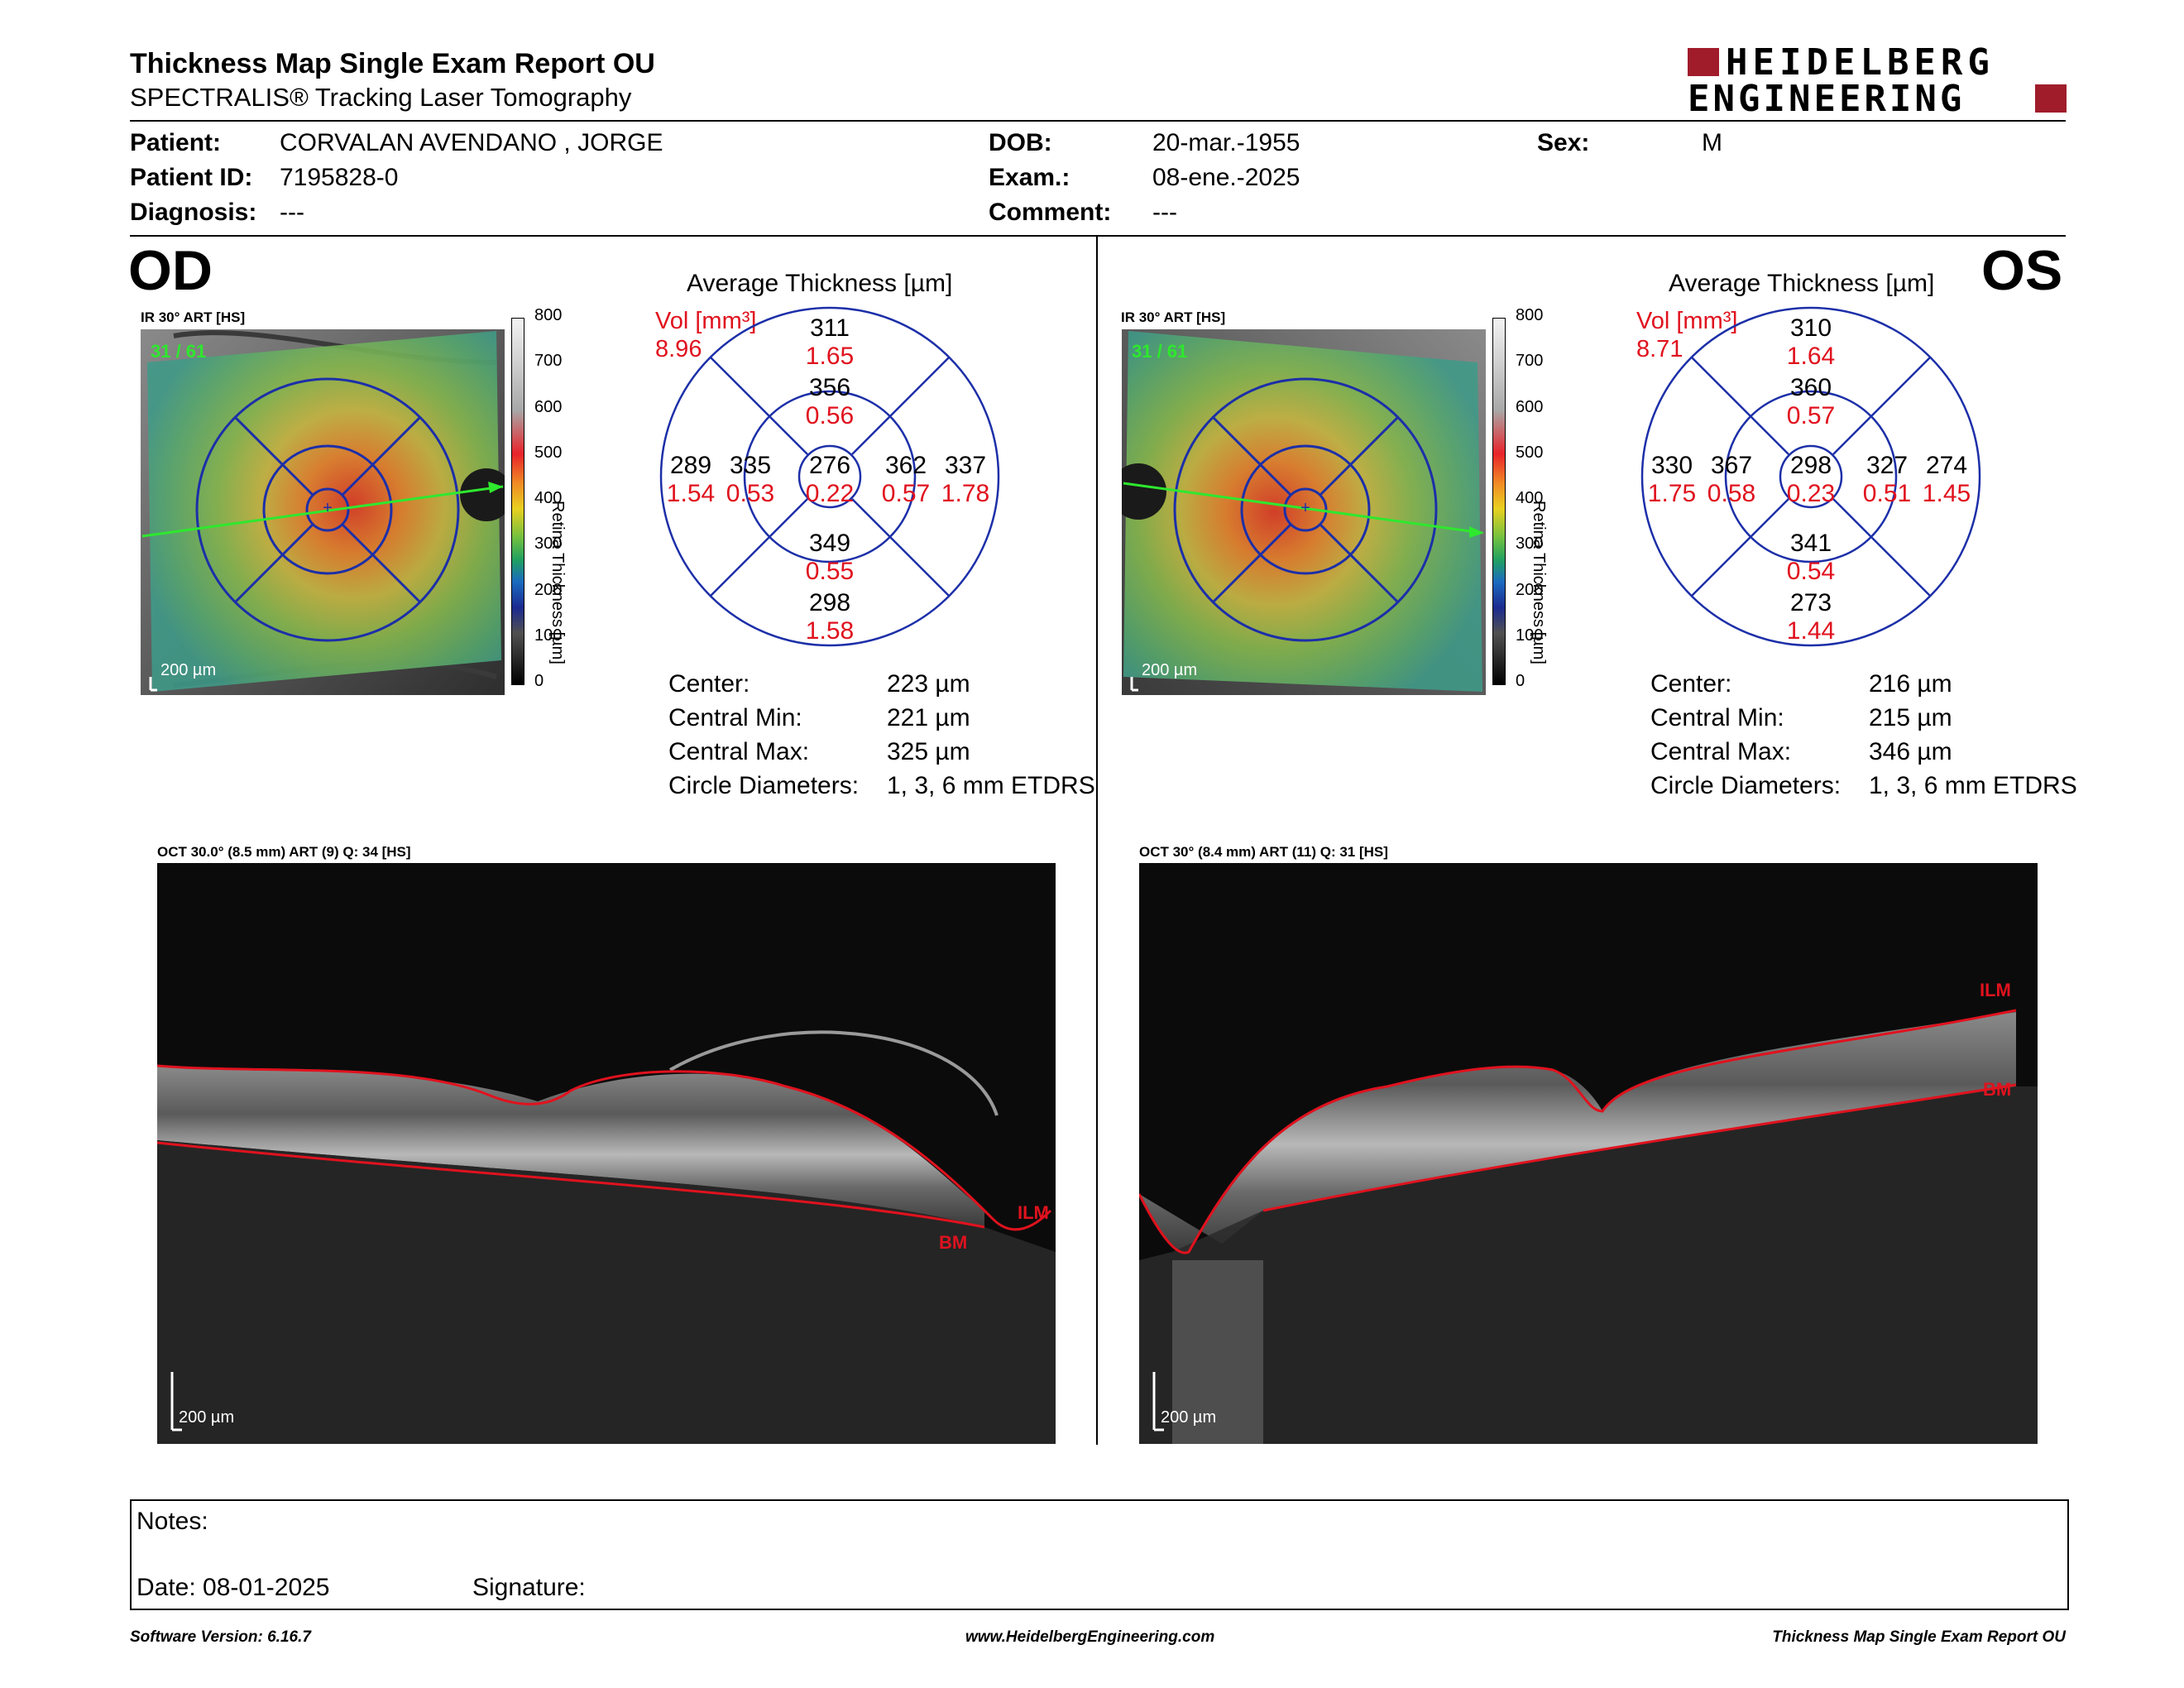 This screenshot has width=2184, height=1688. Describe the element at coordinates (548, 406) in the screenshot. I see `od-colorbar-tick: 600` at that location.